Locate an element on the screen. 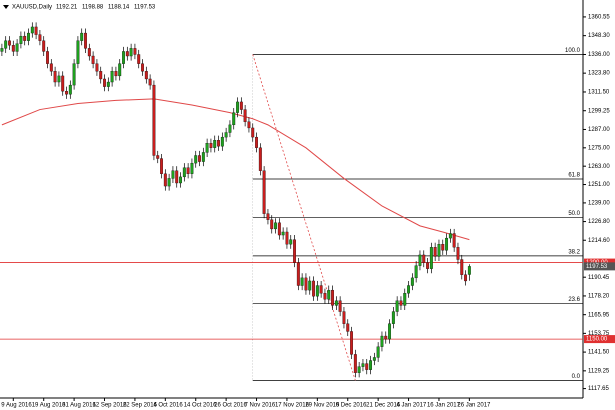  x-tick-label: 14 Oct 2016 is located at coordinates (200, 406).